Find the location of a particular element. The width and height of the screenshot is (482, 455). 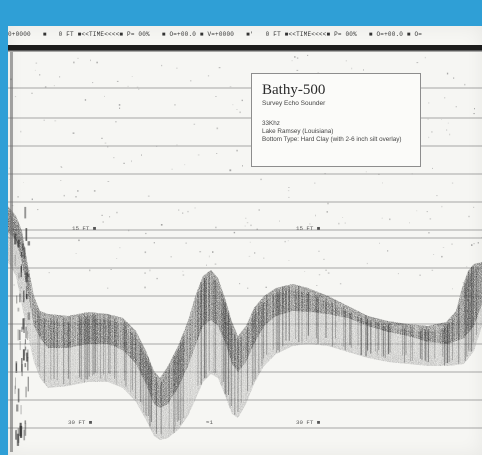

depth-label-15ft-left: 15 FT ■ is located at coordinates (84, 228).